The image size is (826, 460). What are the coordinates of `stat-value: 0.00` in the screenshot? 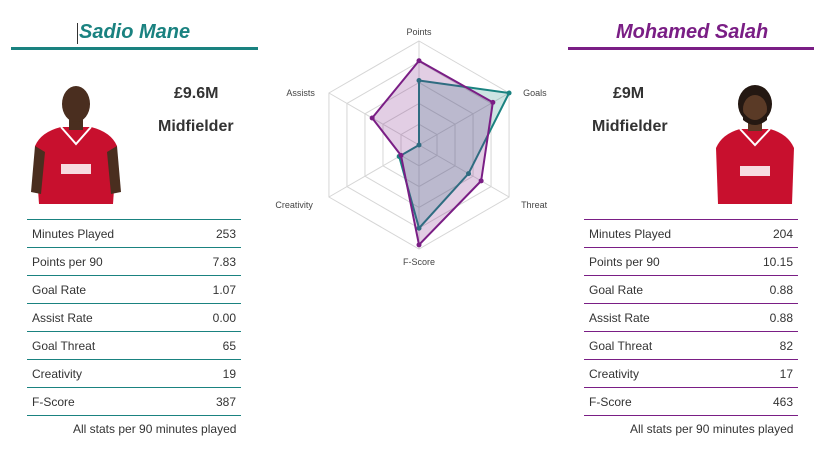 It's located at (212, 317).